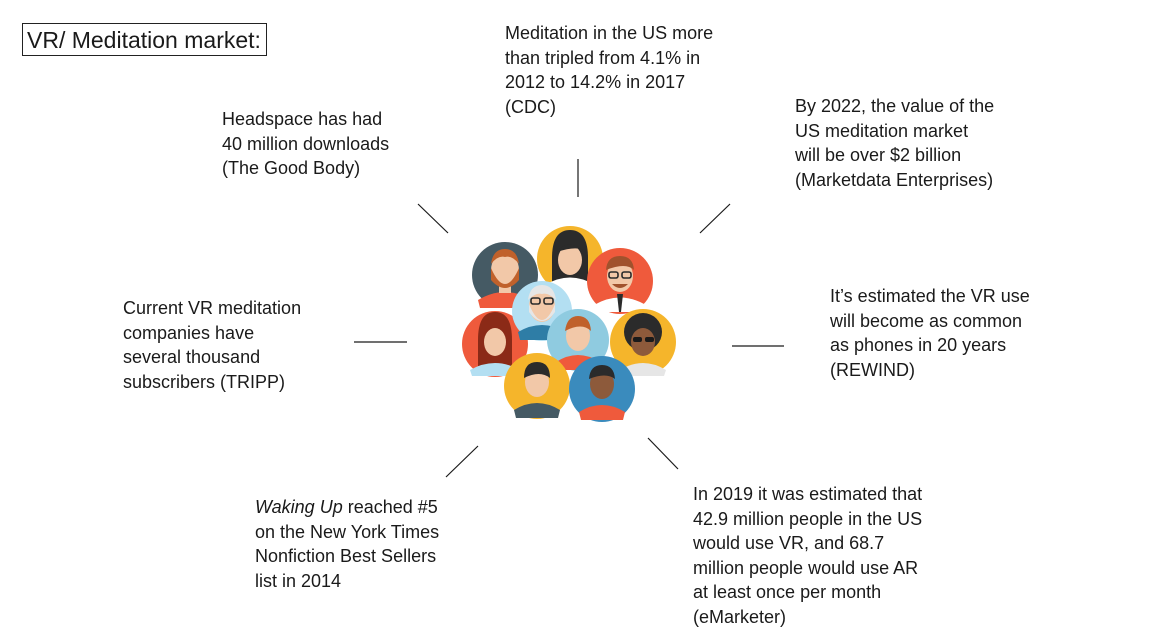 This screenshot has width=1155, height=644. Describe the element at coordinates (433, 218) in the screenshot. I see `connector-top-left` at that location.